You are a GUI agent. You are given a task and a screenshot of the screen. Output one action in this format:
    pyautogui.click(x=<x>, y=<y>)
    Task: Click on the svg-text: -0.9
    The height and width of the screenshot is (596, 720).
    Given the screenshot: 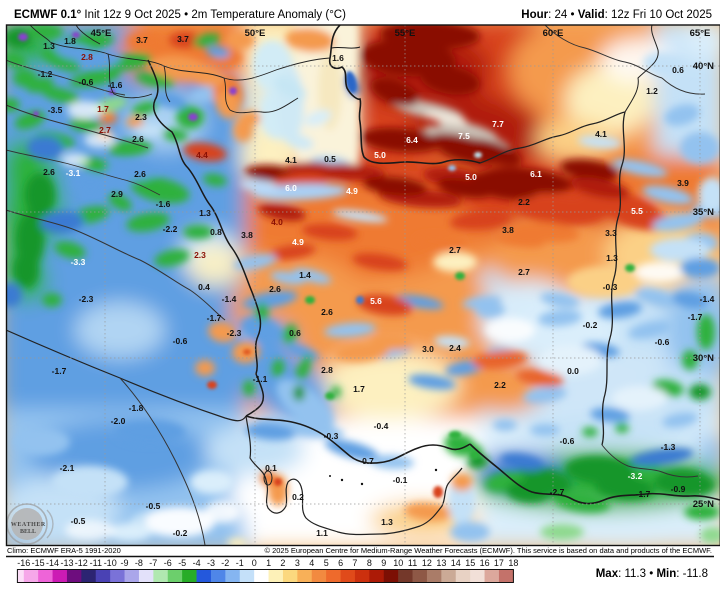 What is the action you would take?
    pyautogui.click(x=678, y=489)
    